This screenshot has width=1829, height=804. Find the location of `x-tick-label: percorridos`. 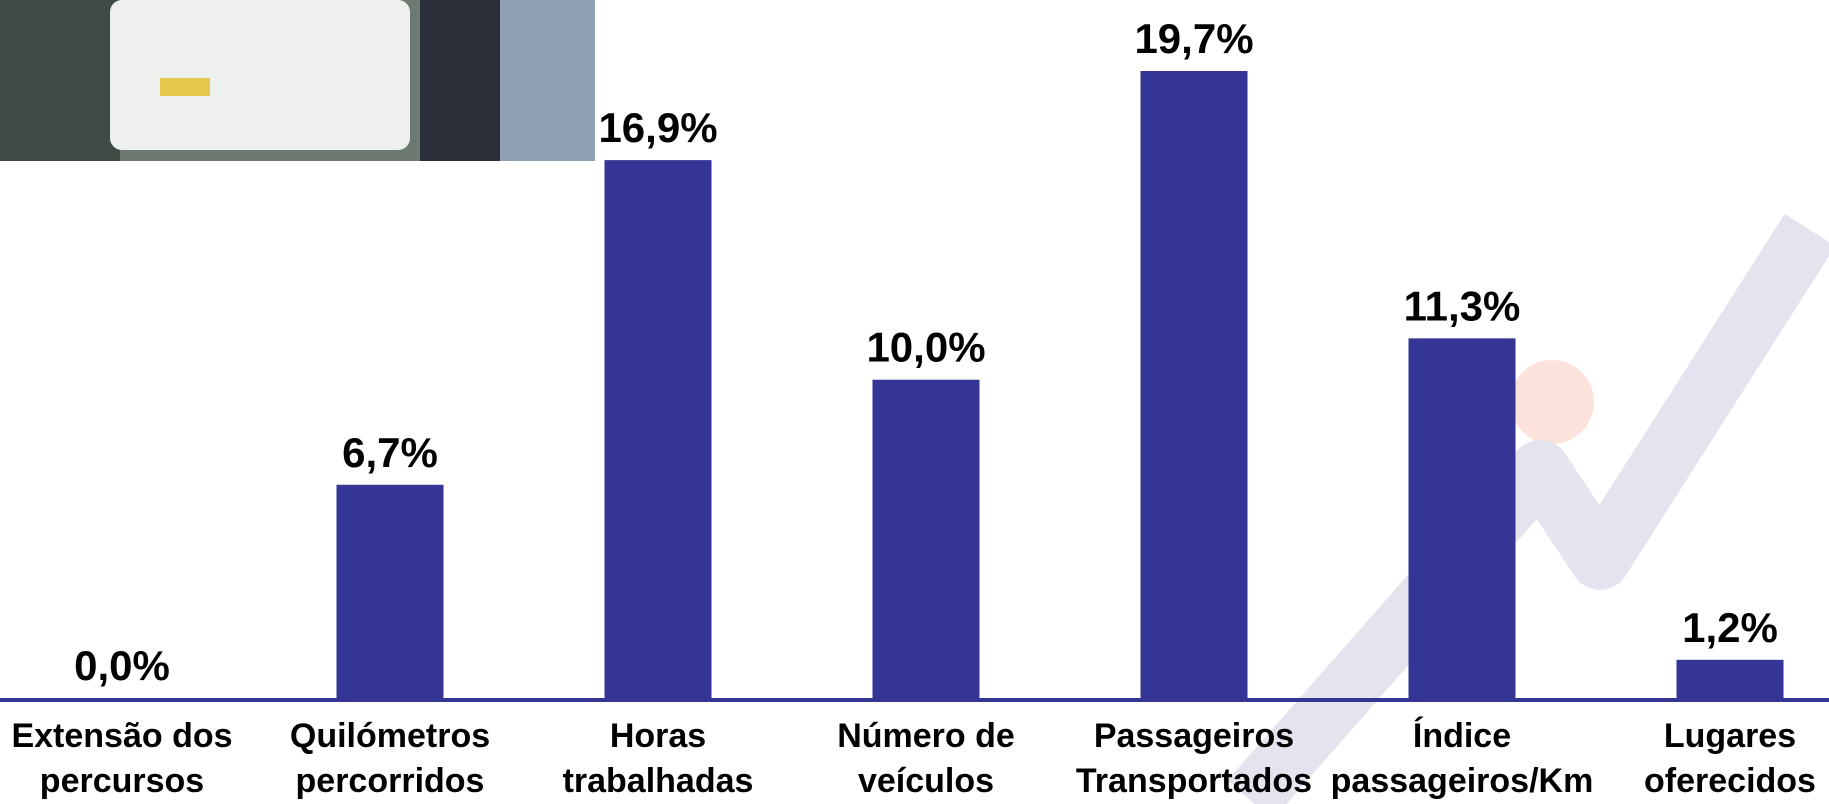

x-tick-label: percorridos is located at coordinates (390, 781).